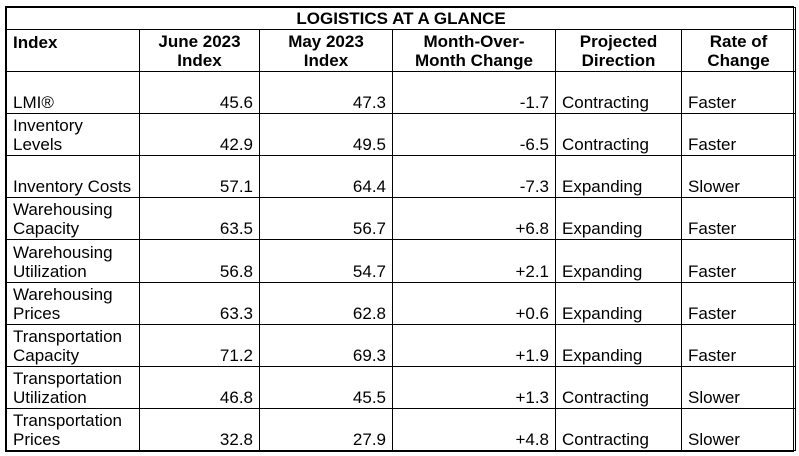 The width and height of the screenshot is (799, 456). What do you see at coordinates (73, 261) in the screenshot?
I see `cell-index: Warehousing Utilization` at bounding box center [73, 261].